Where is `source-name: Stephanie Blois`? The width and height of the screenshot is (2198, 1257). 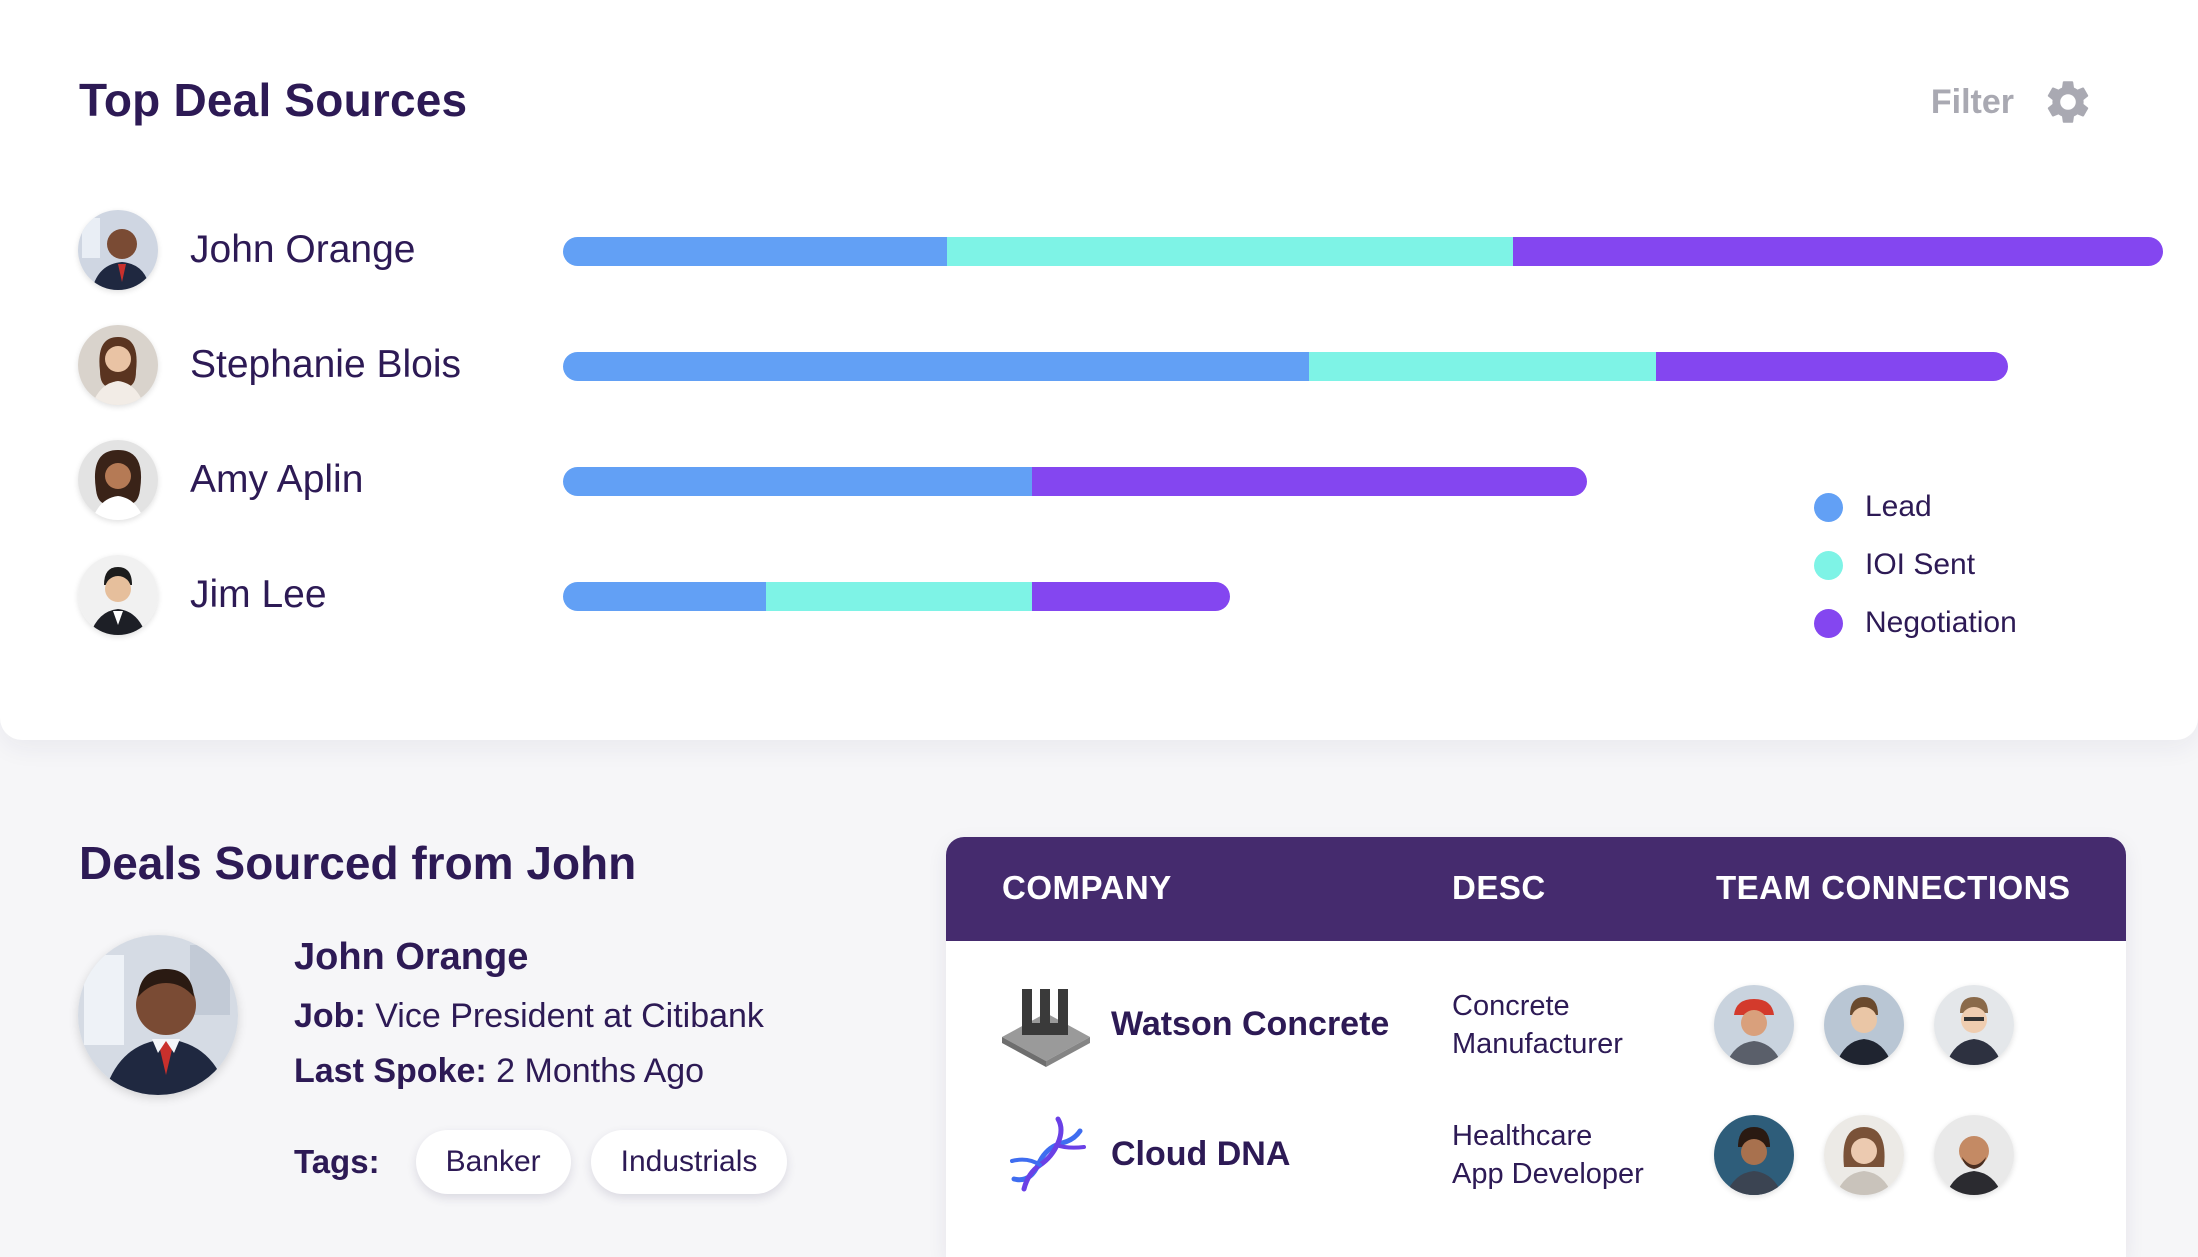 source-name: Stephanie Blois is located at coordinates (326, 364).